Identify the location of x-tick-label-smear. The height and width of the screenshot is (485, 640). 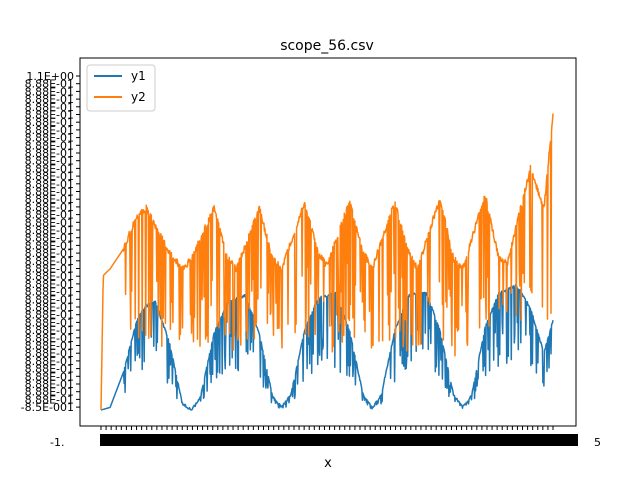
(339, 440).